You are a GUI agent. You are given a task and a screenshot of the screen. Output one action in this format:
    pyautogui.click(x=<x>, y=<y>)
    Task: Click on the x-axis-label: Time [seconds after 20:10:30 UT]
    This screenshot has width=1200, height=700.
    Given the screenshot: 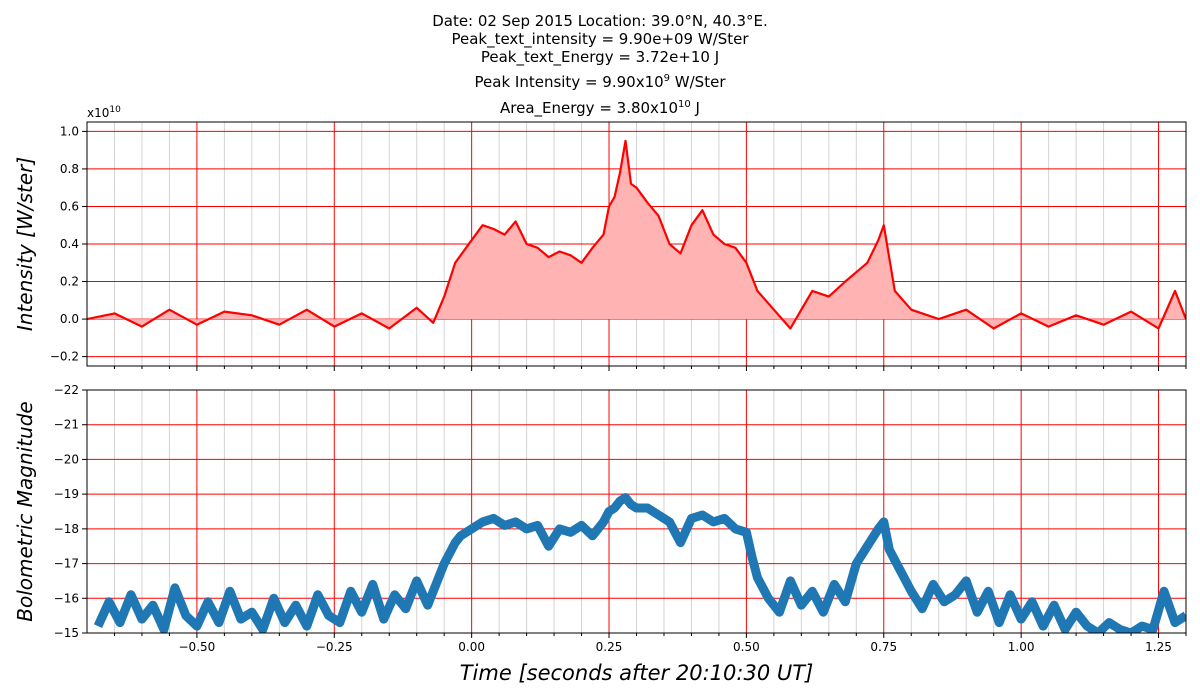 What is the action you would take?
    pyautogui.click(x=637, y=673)
    